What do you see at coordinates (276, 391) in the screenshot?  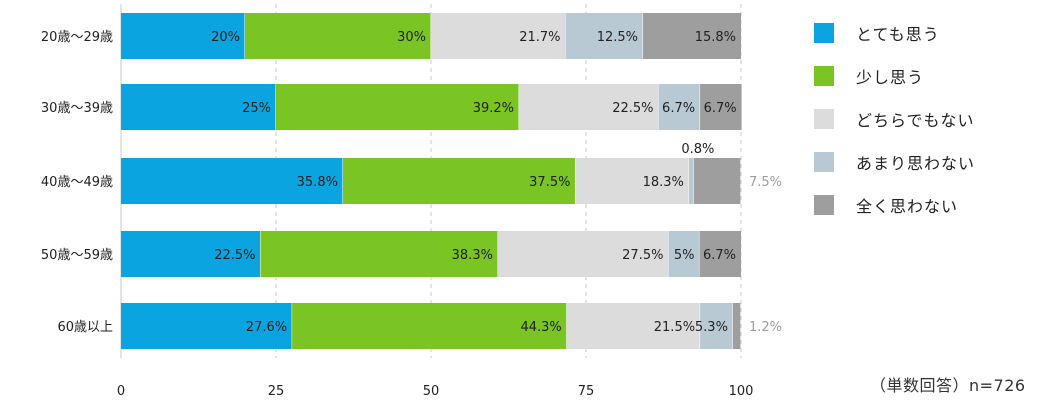 I see `x-tick-label: 25` at bounding box center [276, 391].